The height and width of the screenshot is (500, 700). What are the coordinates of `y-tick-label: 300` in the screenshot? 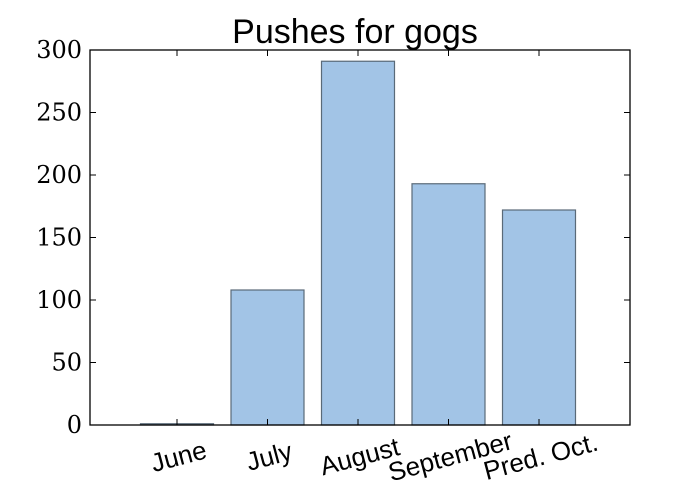 It's located at (59, 50).